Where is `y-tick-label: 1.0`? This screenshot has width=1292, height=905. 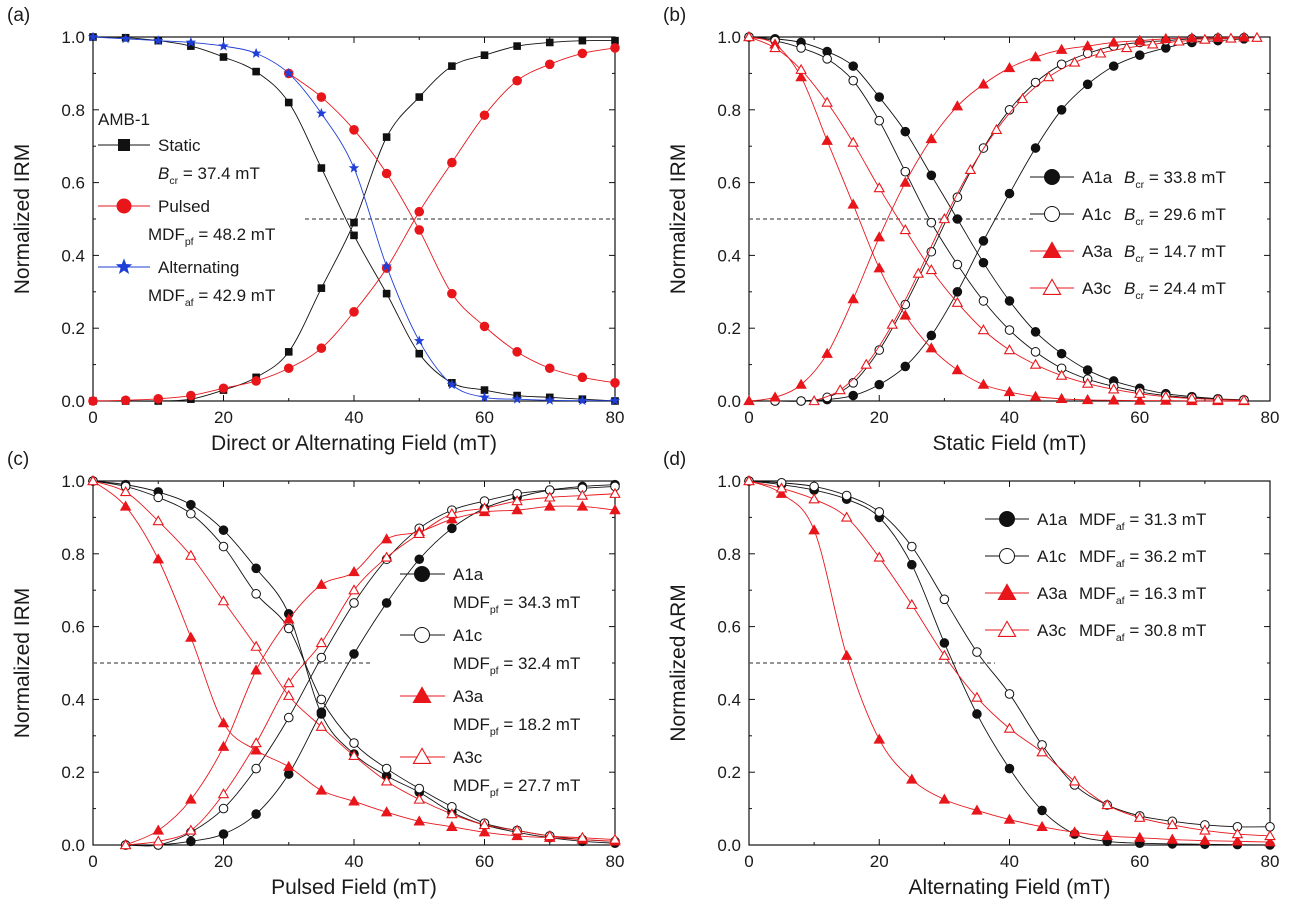 y-tick-label: 1.0 is located at coordinates (729, 37).